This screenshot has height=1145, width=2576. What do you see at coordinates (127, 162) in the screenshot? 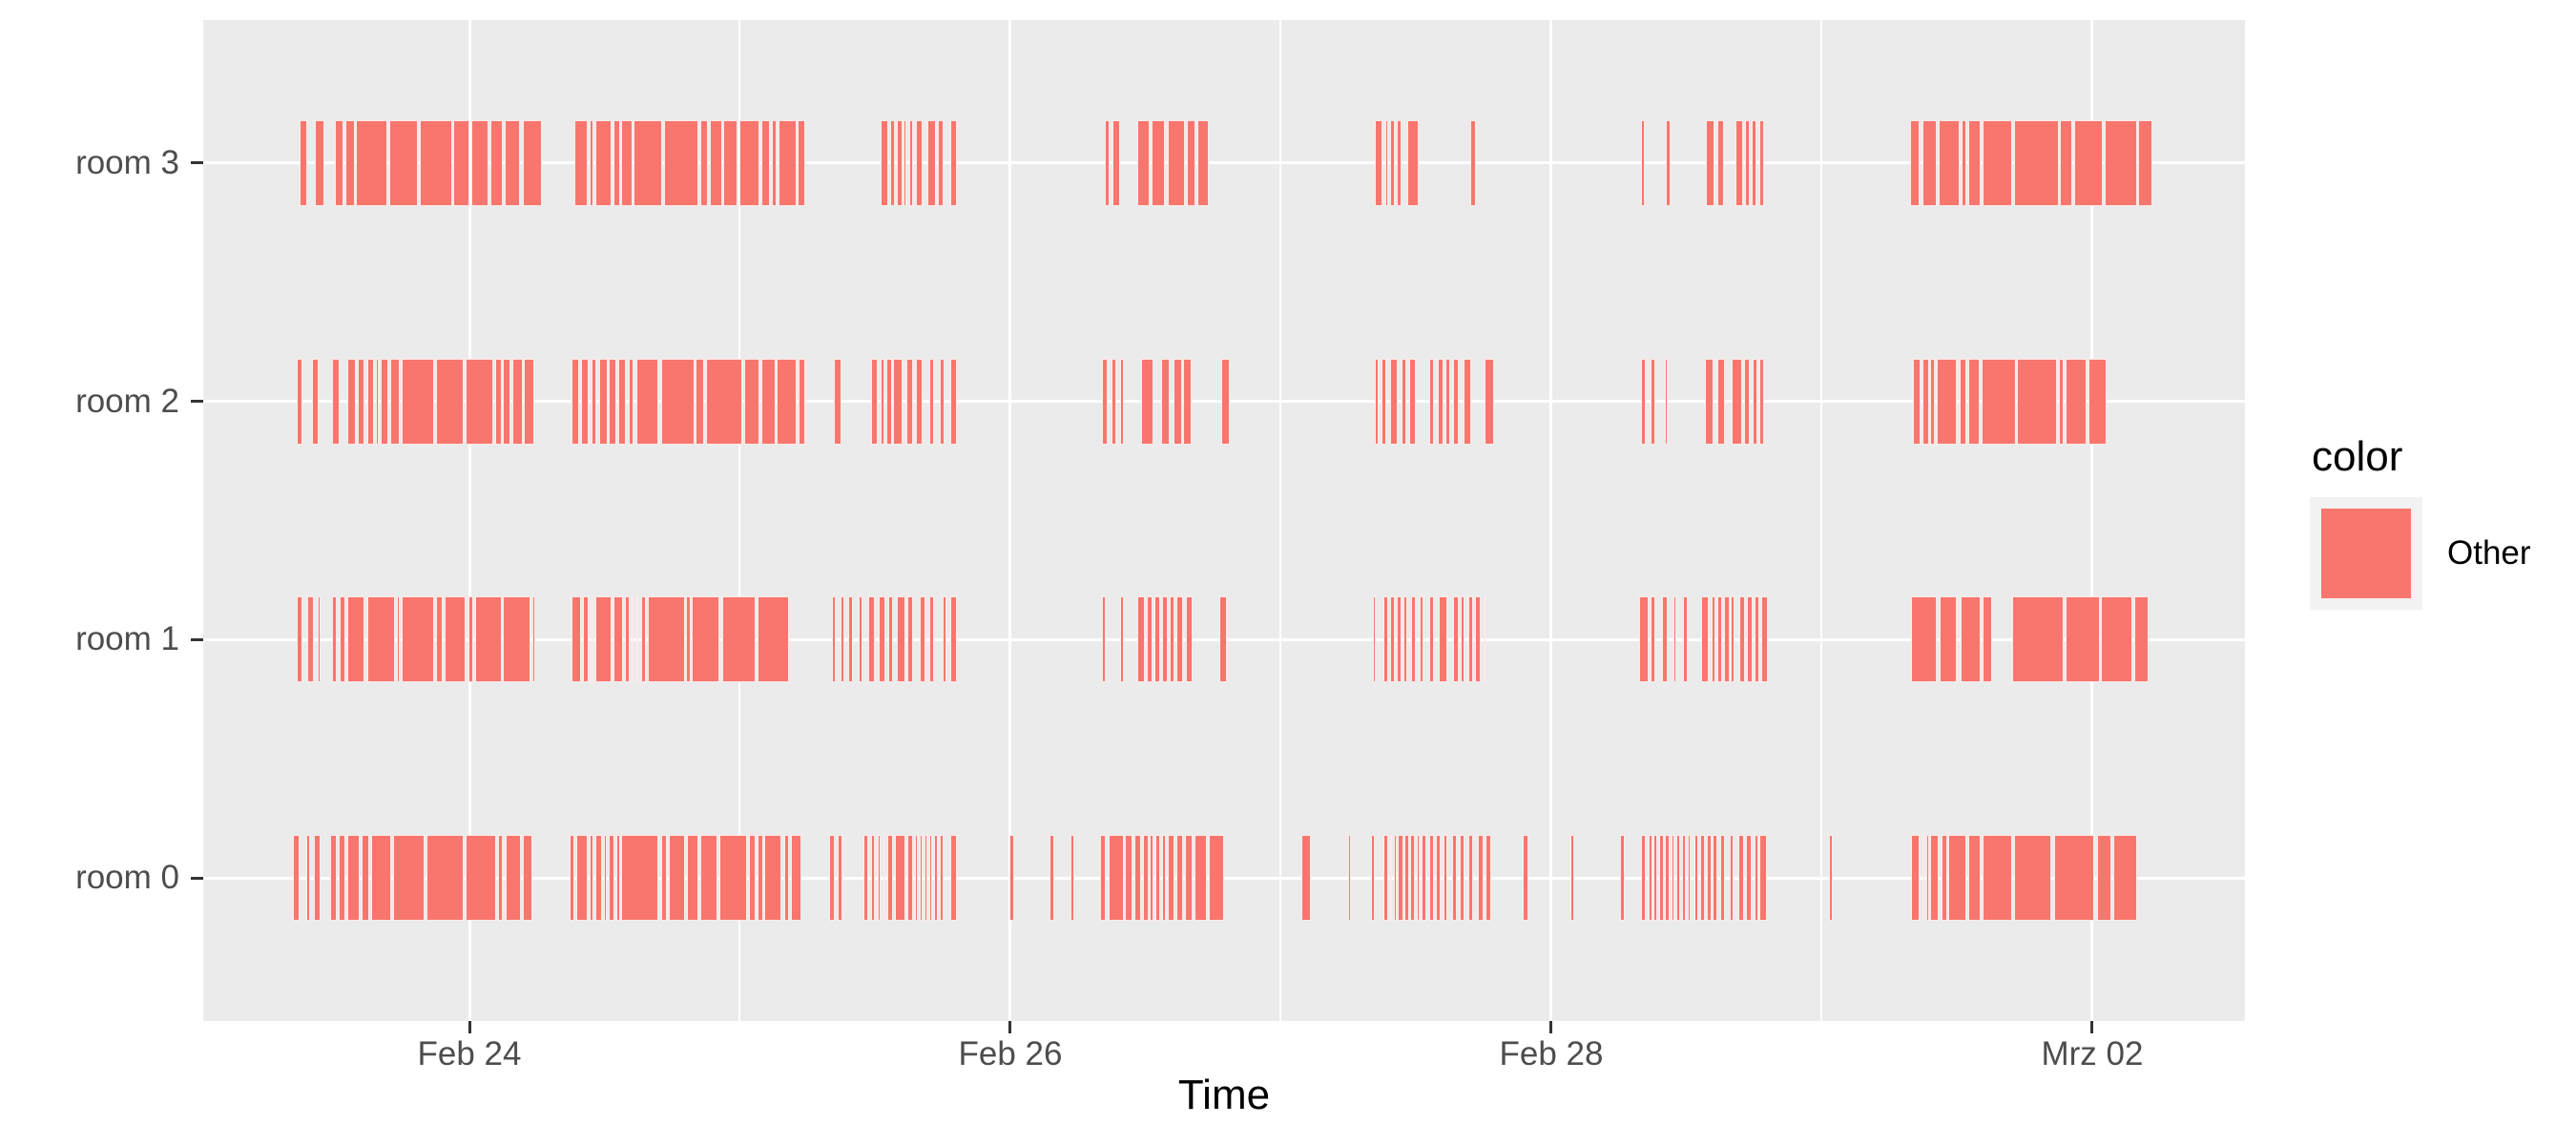
I see `y-tick-label-room-3: room 3` at bounding box center [127, 162].